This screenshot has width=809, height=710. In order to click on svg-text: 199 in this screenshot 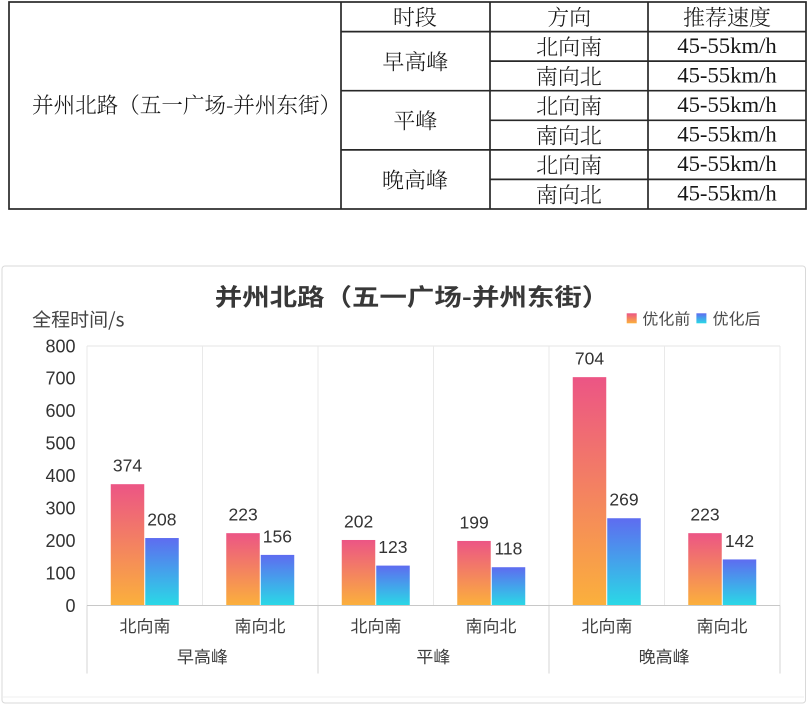, I will do `click(473, 522)`.